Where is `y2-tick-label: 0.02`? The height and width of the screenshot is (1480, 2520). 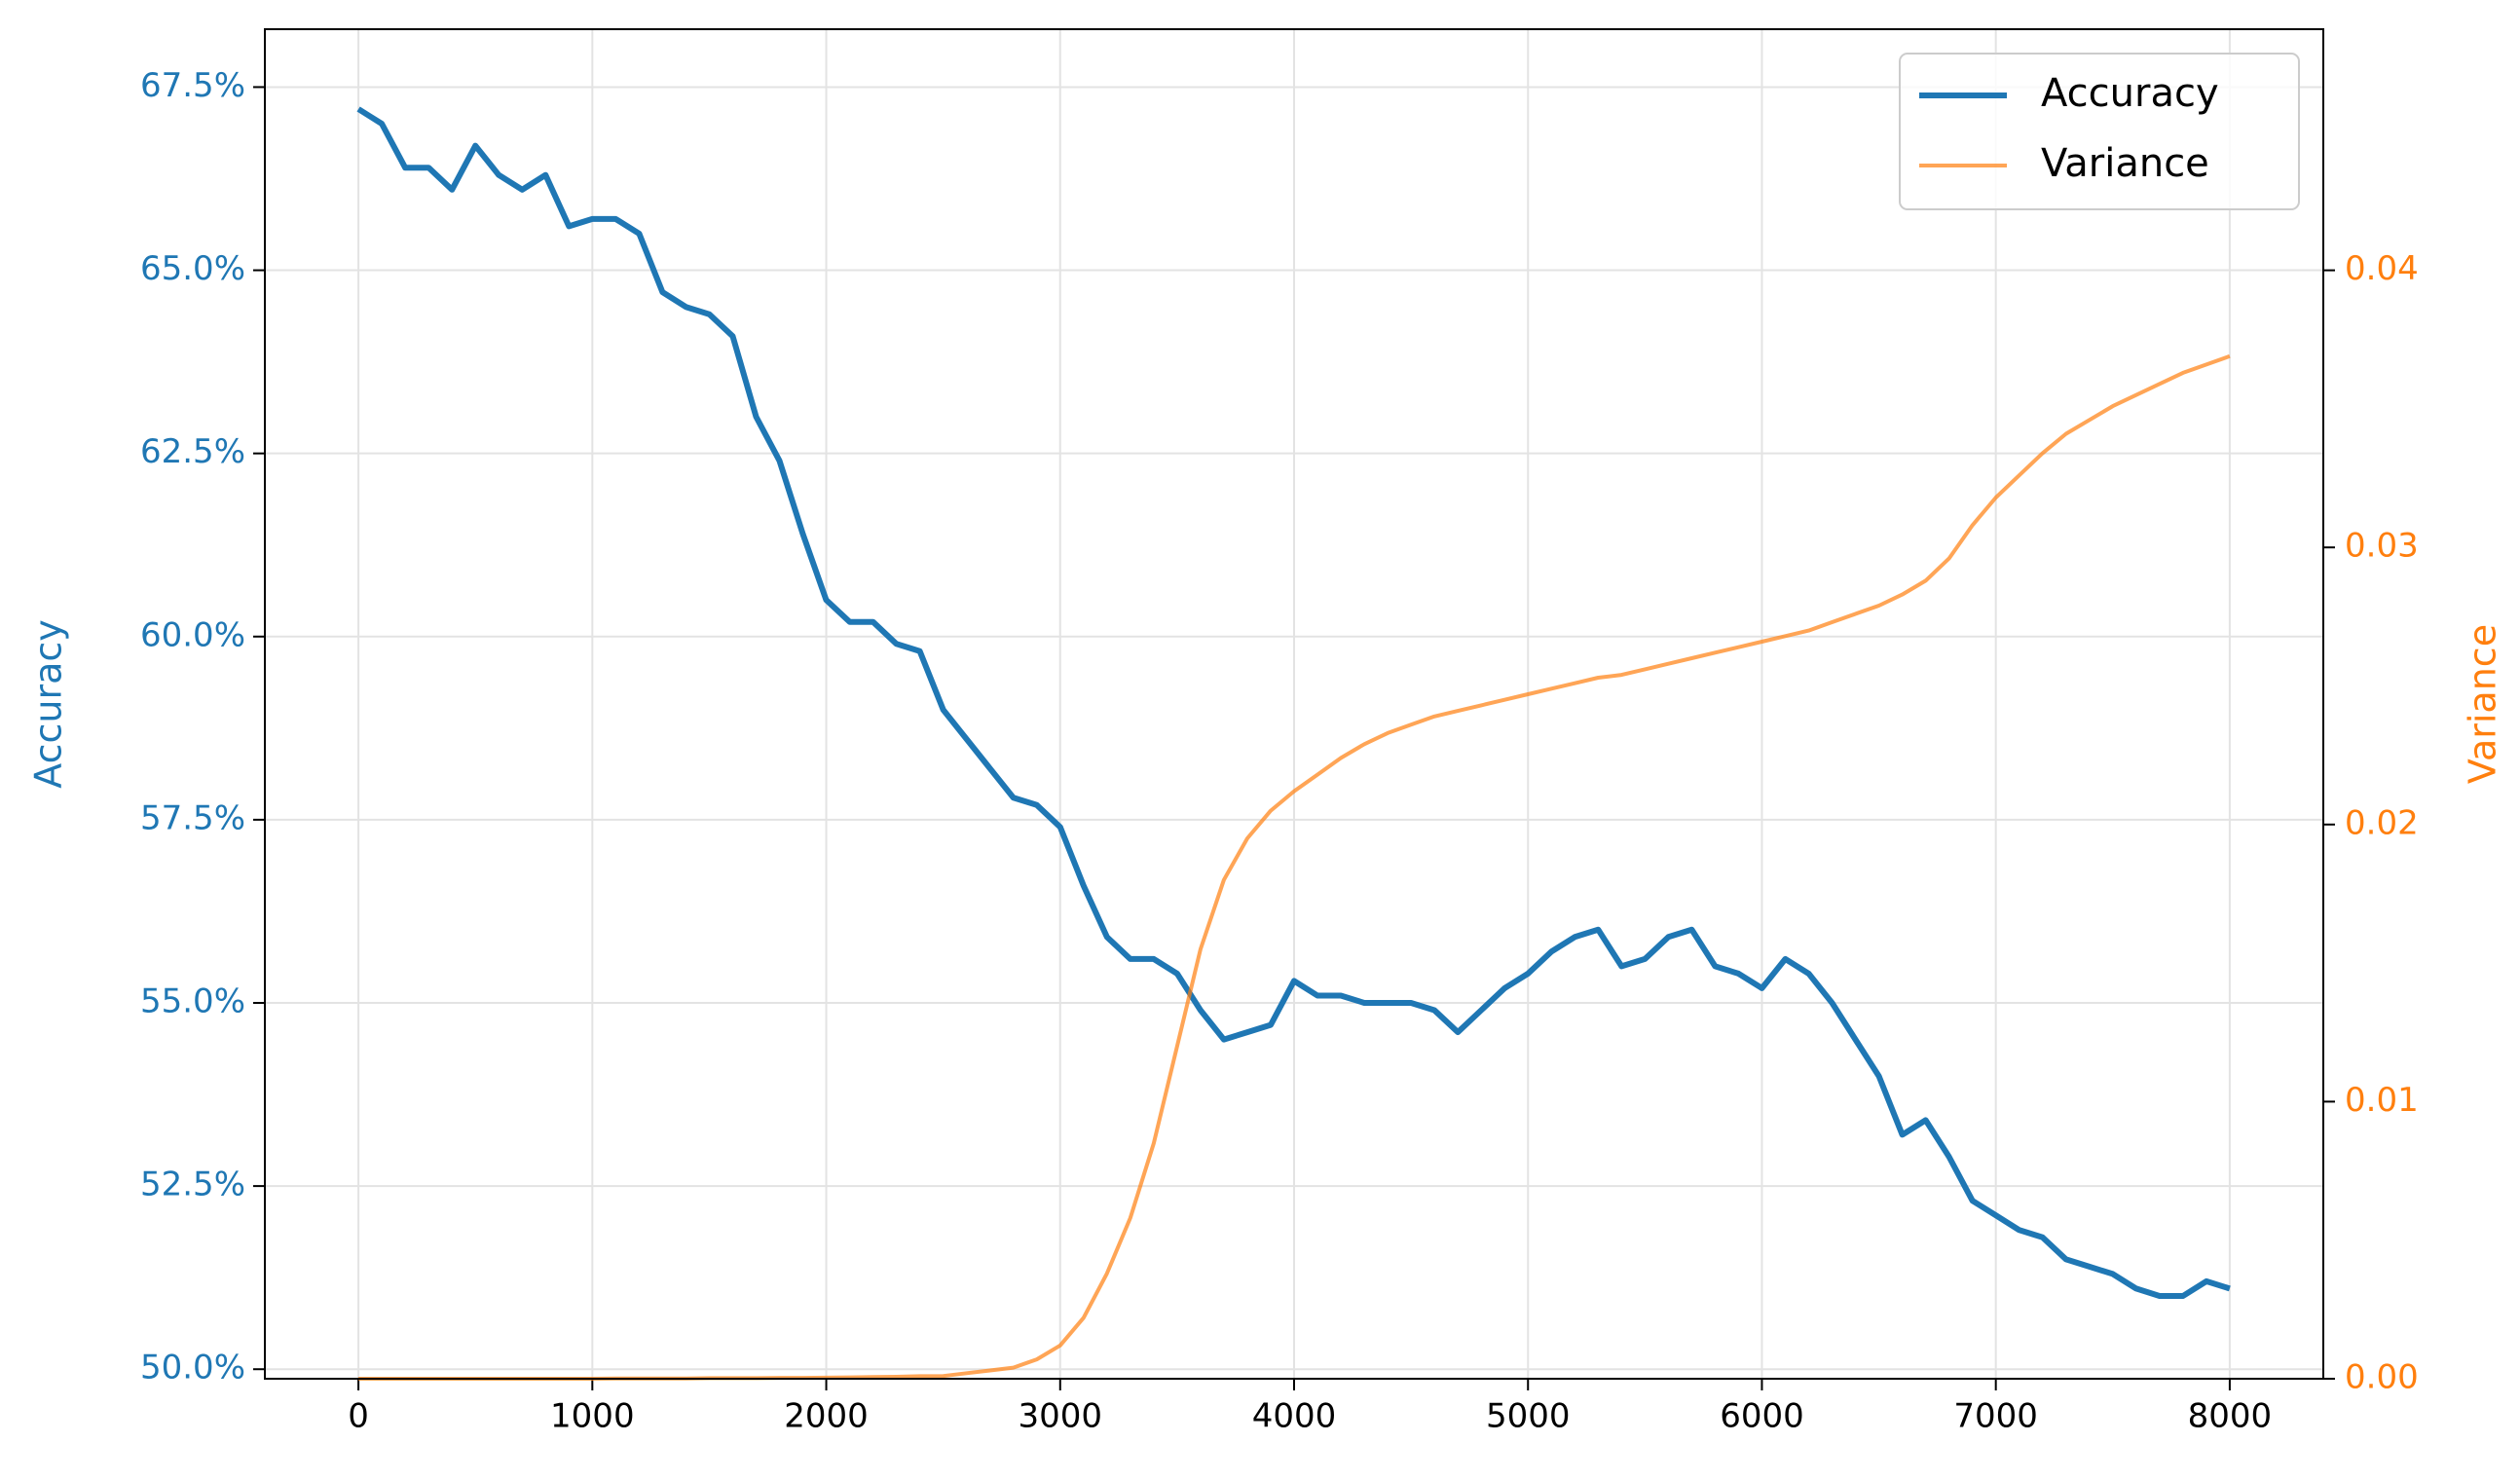 y2-tick-label: 0.02 is located at coordinates (2382, 822).